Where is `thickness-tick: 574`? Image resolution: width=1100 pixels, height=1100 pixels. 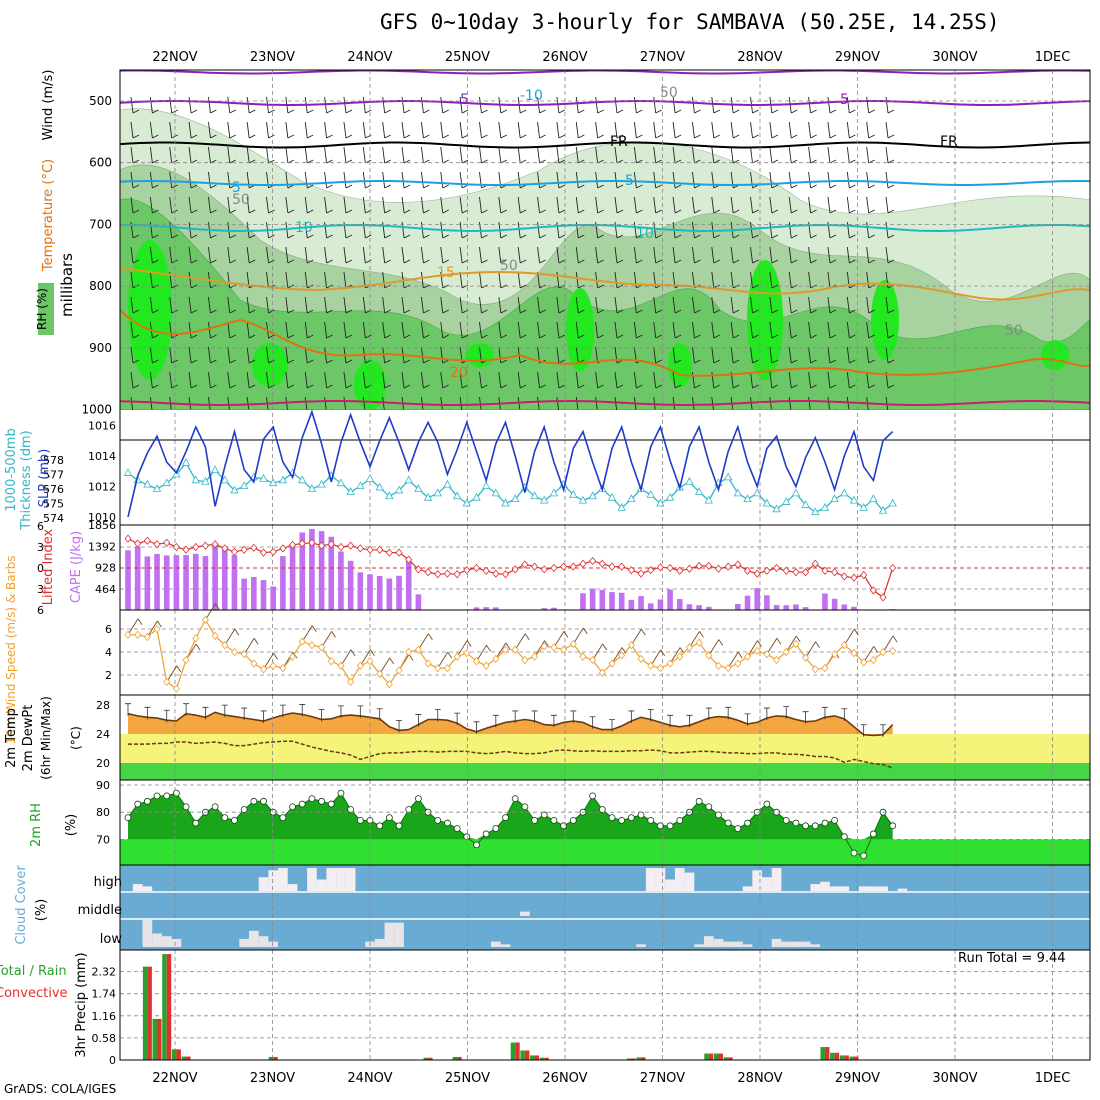
thickness-tick: 574 is located at coordinates (53, 518).